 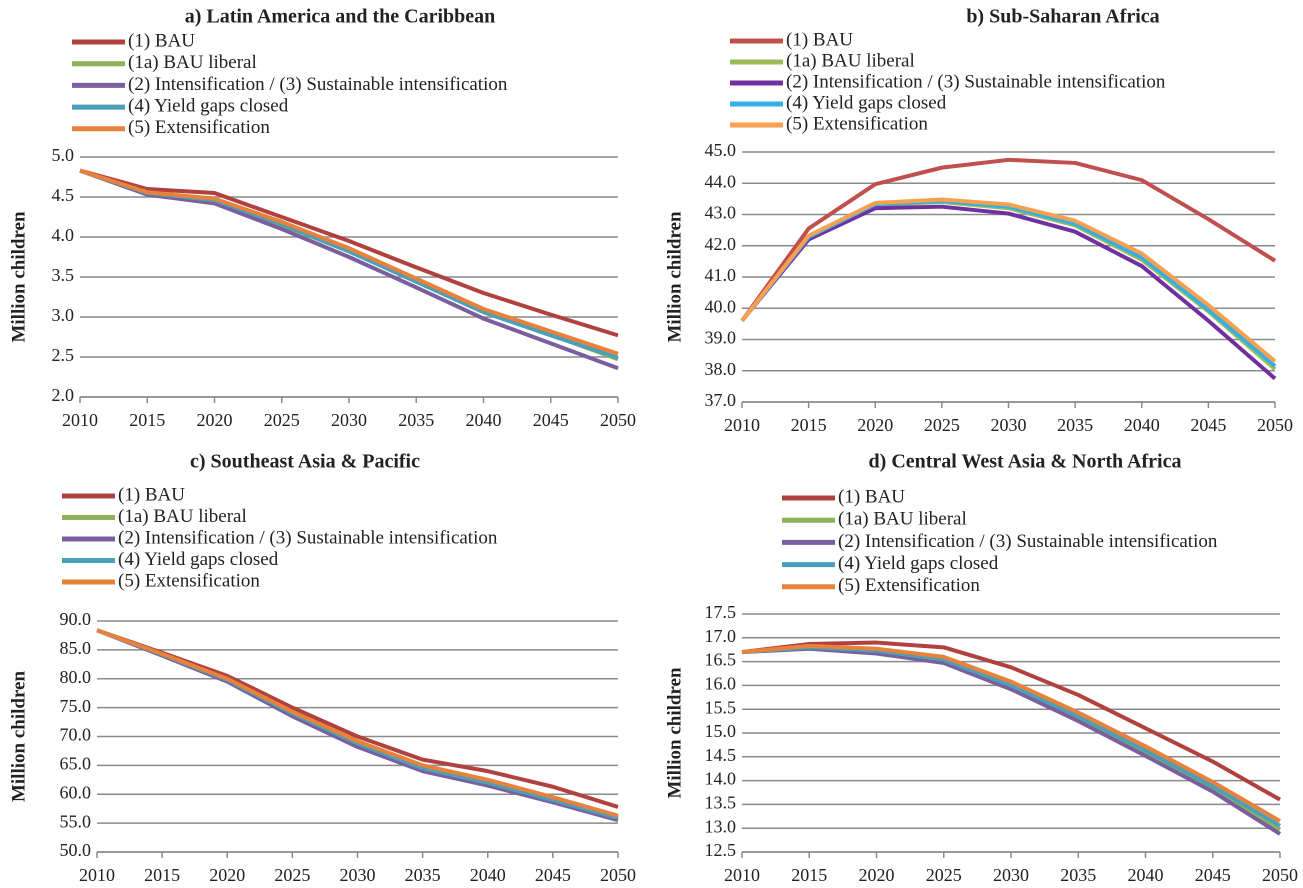 What do you see at coordinates (721, 803) in the screenshot?
I see `y-tick-label: 13.5` at bounding box center [721, 803].